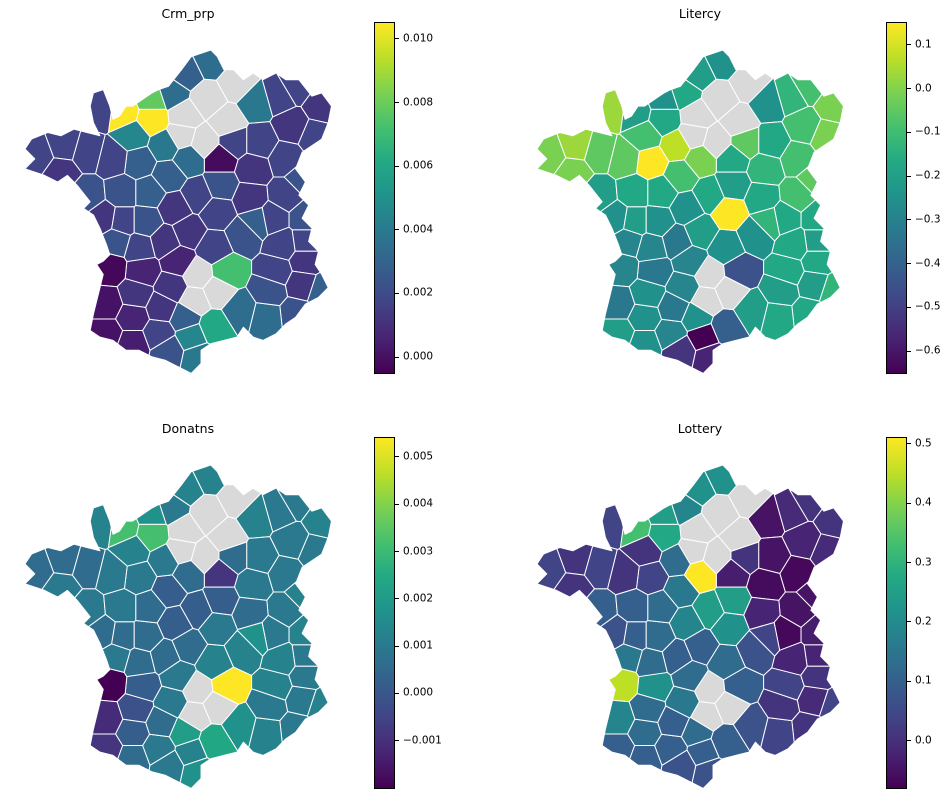 The width and height of the screenshot is (947, 802). What do you see at coordinates (409, 613) in the screenshot?
I see `colorbar-donatns: 0.005 0.004 0.003 0.002 0.001 0.000 −0.001` at bounding box center [409, 613].